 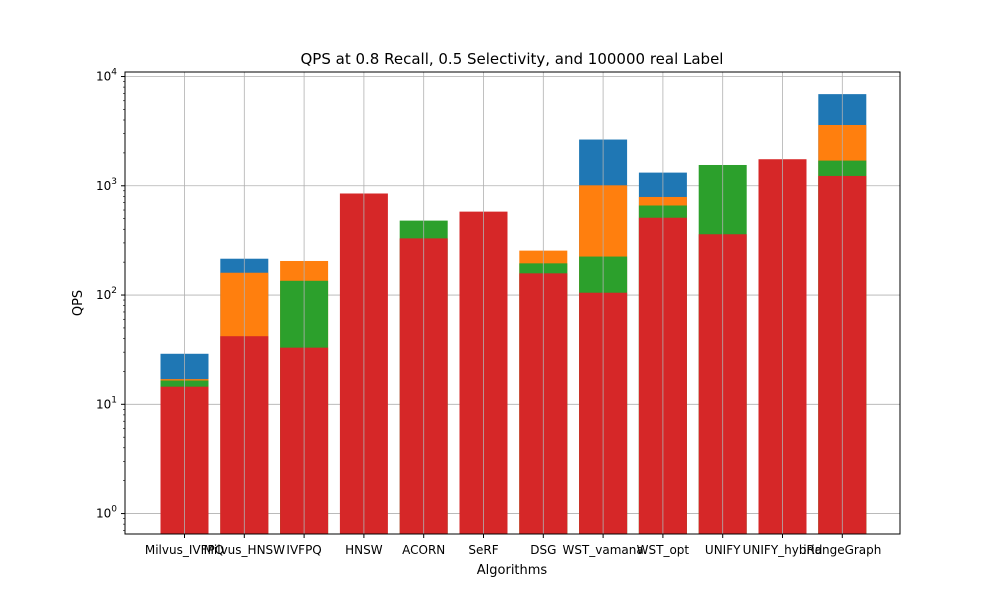 What do you see at coordinates (245, 550) in the screenshot?
I see `x-tick-label: Milvus_HNSW` at bounding box center [245, 550].